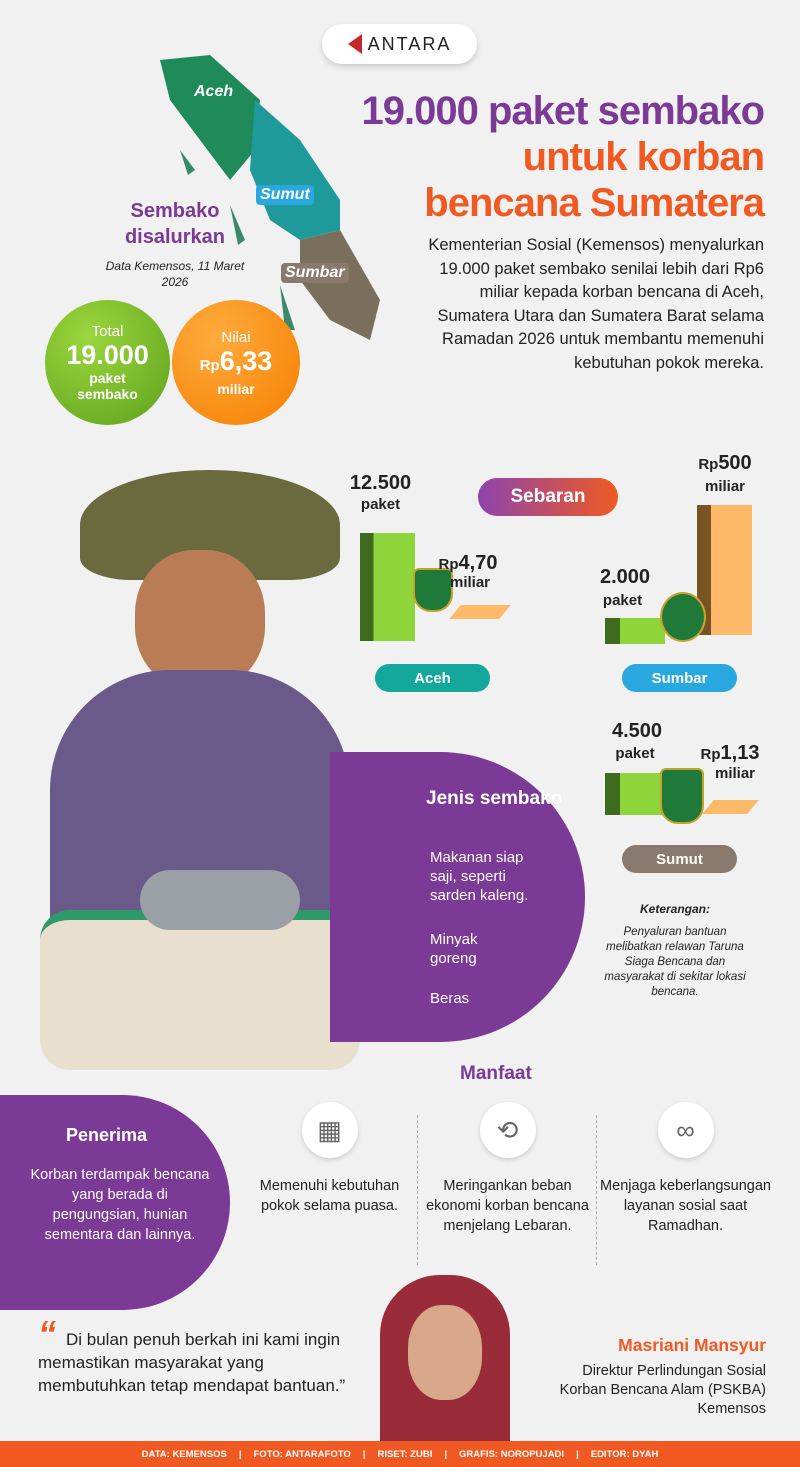 This screenshot has height=1467, width=800. I want to click on sumut-emblem, so click(682, 796).